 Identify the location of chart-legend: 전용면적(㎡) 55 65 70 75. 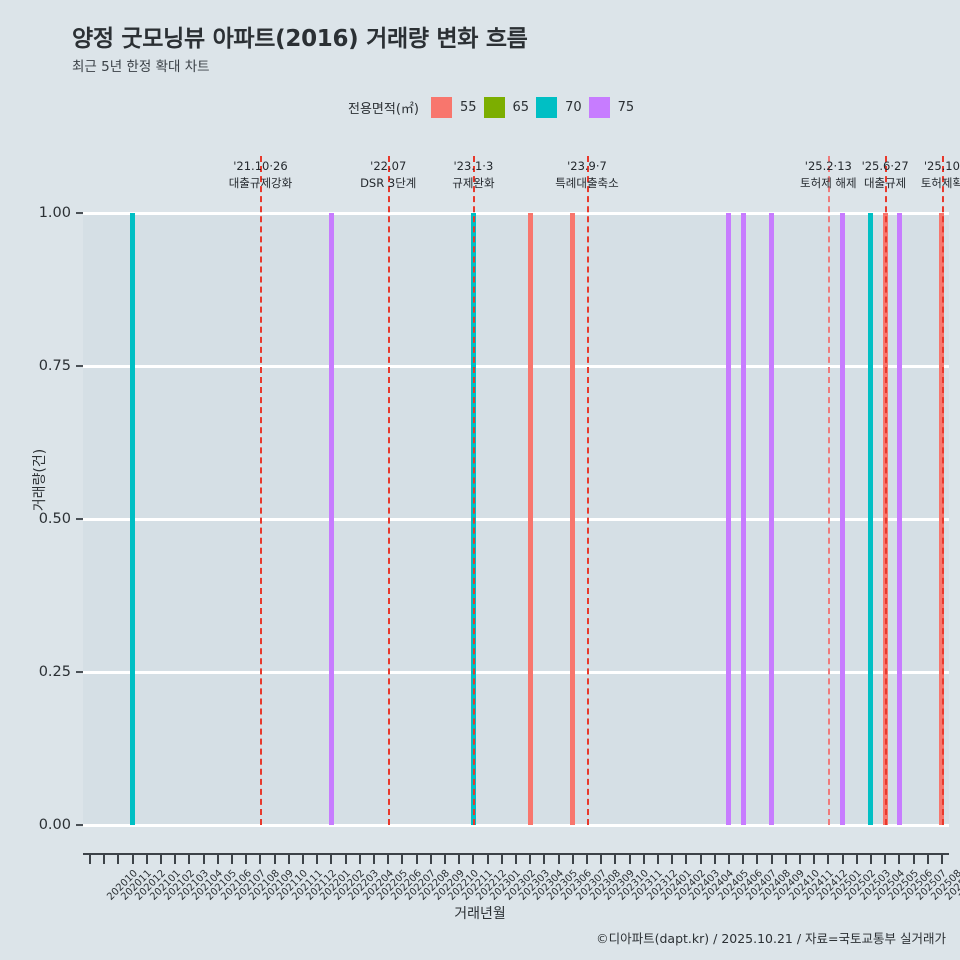
(494, 107).